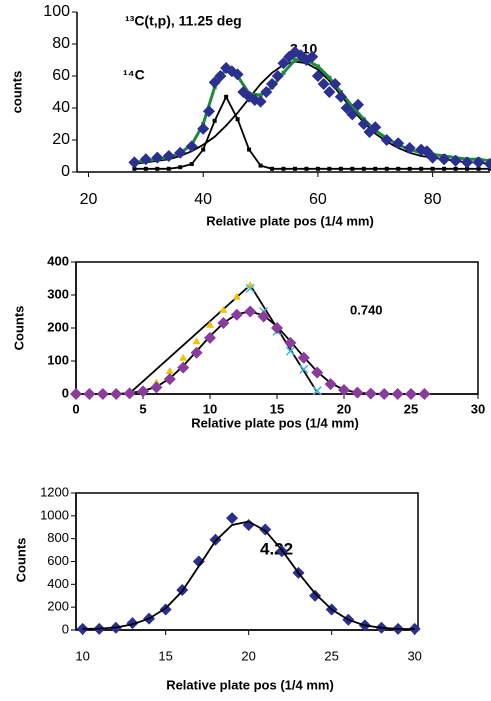  Describe the element at coordinates (61, 43) in the screenshot. I see `y-tick-label: 80` at that location.